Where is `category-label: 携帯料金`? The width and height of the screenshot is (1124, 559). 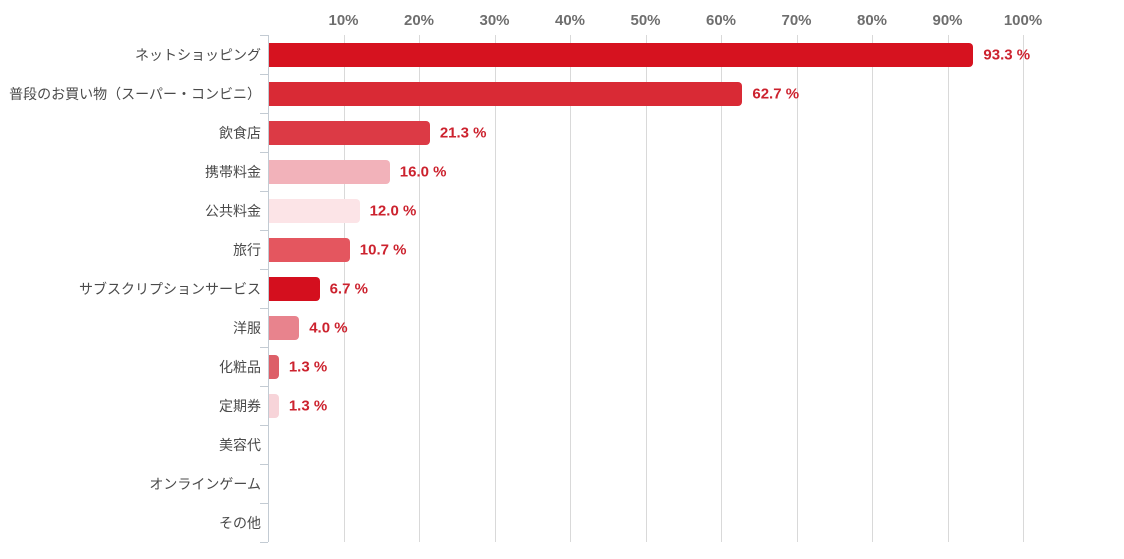
category-label: 携帯料金 is located at coordinates (233, 171).